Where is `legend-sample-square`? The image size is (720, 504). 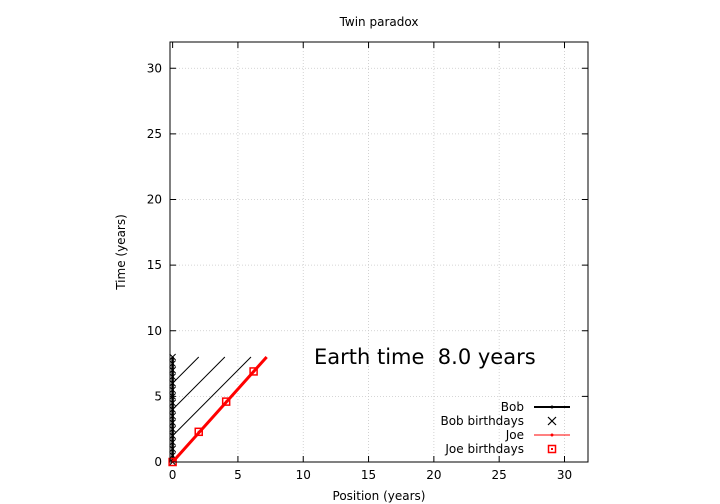
legend-sample-square is located at coordinates (552, 449).